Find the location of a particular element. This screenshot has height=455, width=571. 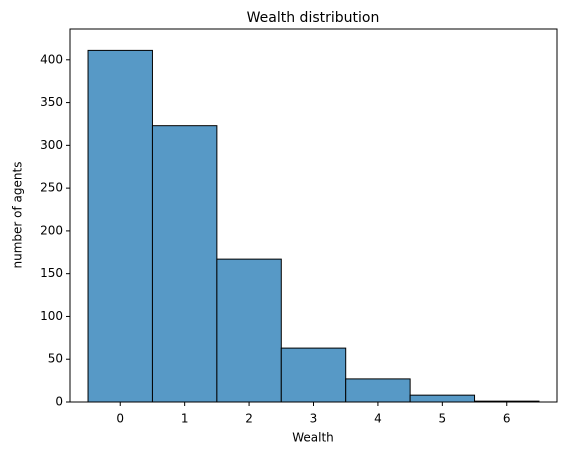

x-tick-label: 6 is located at coordinates (507, 419).